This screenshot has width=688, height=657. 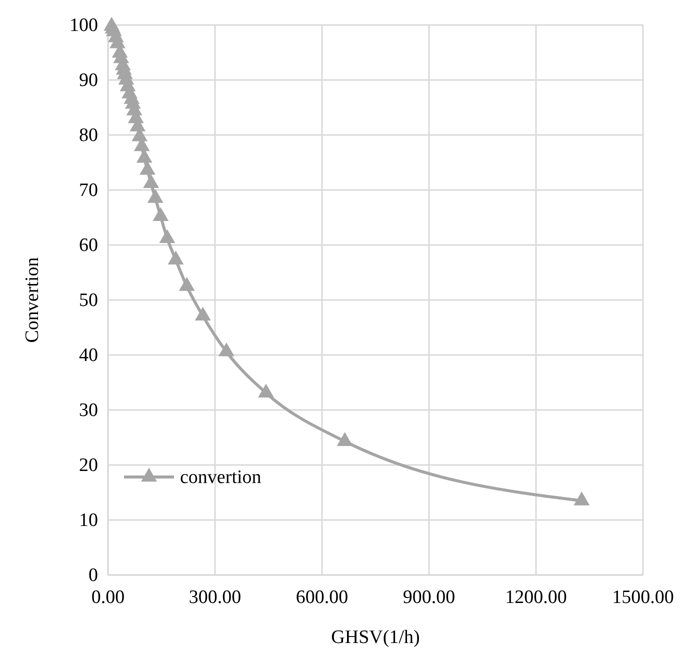 I want to click on y-tick-label: 30, so click(x=88, y=410).